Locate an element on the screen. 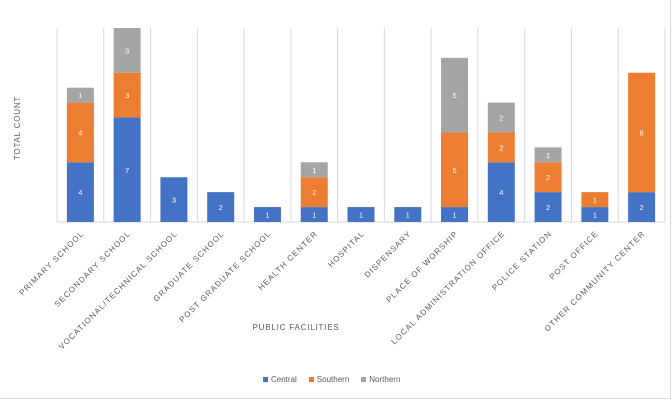  category-label: POST GRADUATE SCHOOL is located at coordinates (225, 276).